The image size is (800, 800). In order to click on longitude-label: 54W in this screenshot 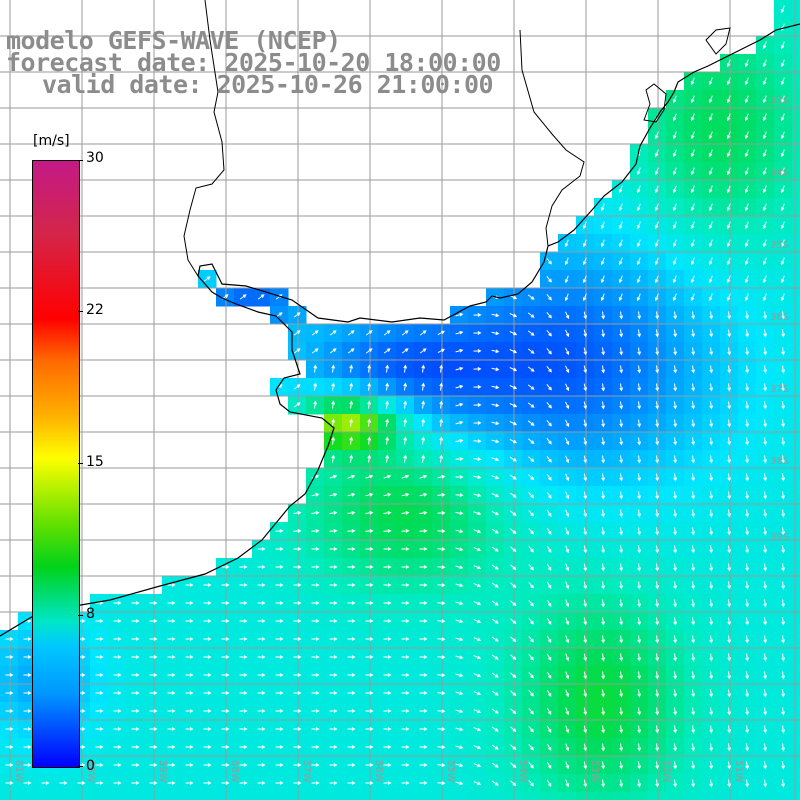, I will do `click(522, 771)`.